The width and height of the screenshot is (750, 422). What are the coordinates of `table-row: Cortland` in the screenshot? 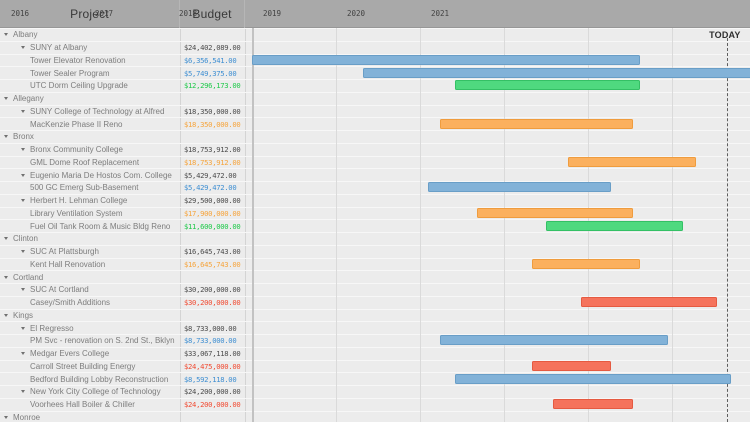 It's located at (375, 276).